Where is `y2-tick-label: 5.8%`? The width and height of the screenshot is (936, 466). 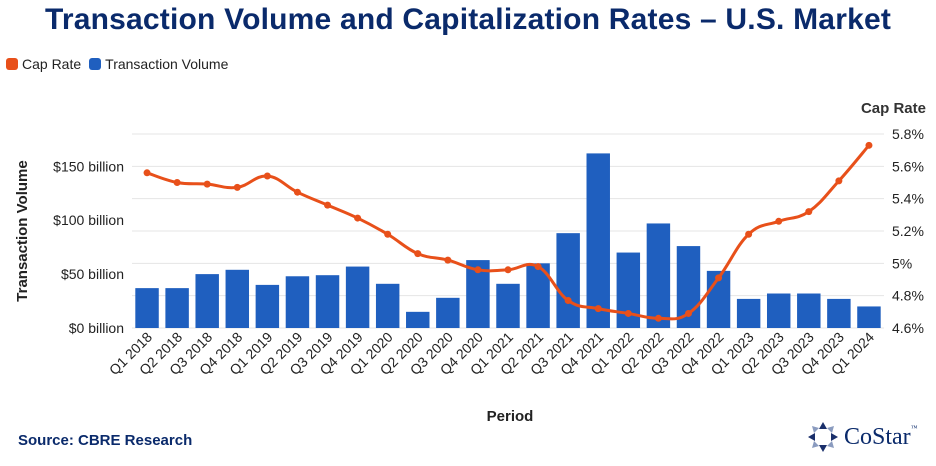 y2-tick-label: 5.8% is located at coordinates (908, 134).